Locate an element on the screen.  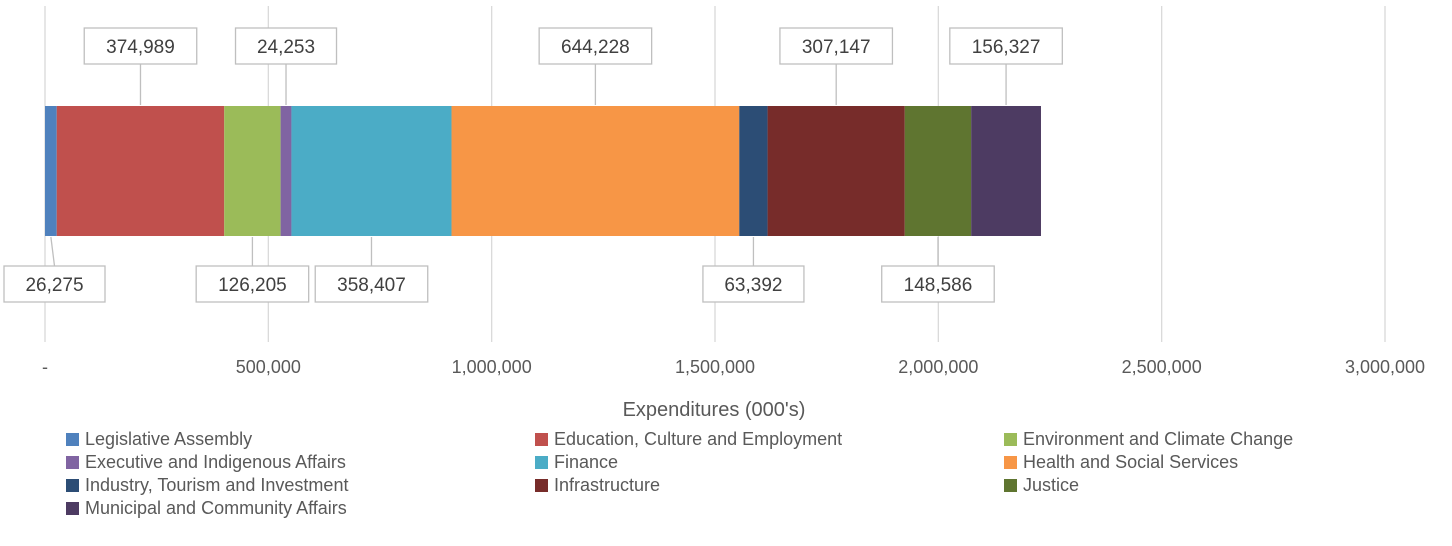
x-tick-label: 3,000,000 is located at coordinates (1385, 367).